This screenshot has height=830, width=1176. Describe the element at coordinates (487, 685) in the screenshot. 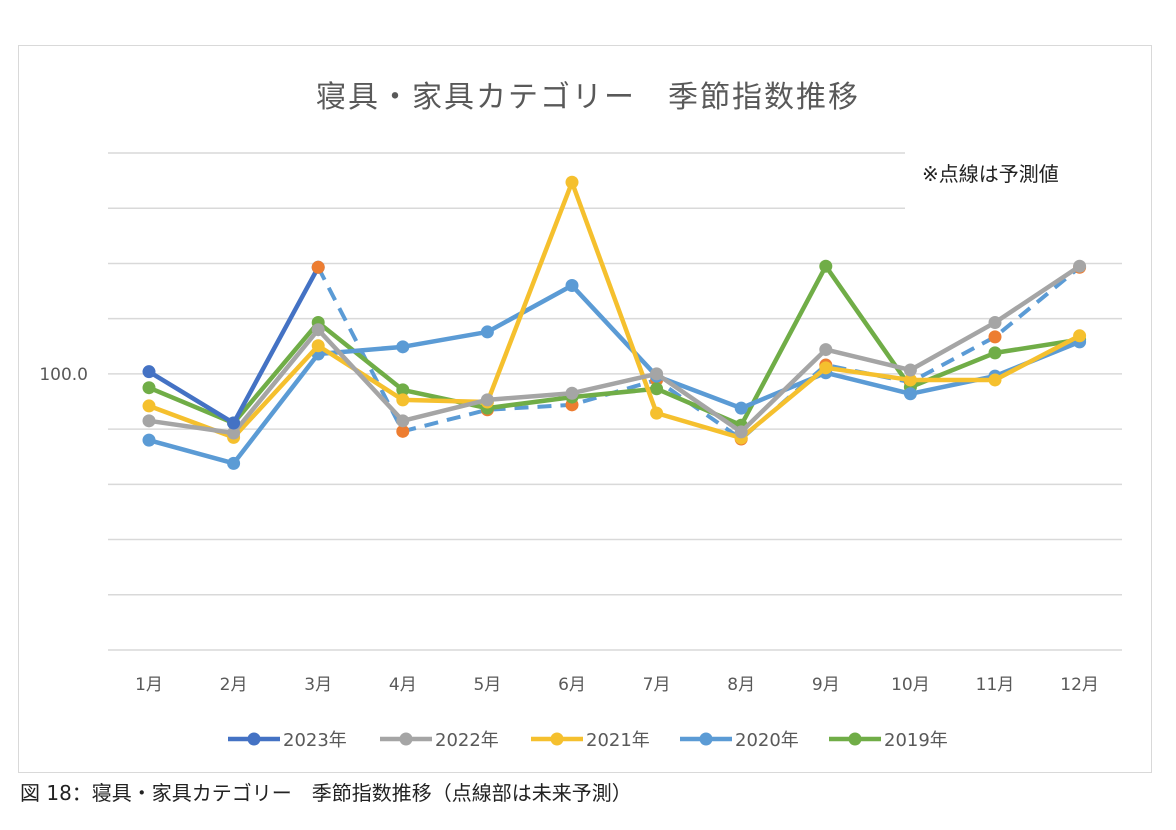

I see `x-tick-label: 5月` at that location.